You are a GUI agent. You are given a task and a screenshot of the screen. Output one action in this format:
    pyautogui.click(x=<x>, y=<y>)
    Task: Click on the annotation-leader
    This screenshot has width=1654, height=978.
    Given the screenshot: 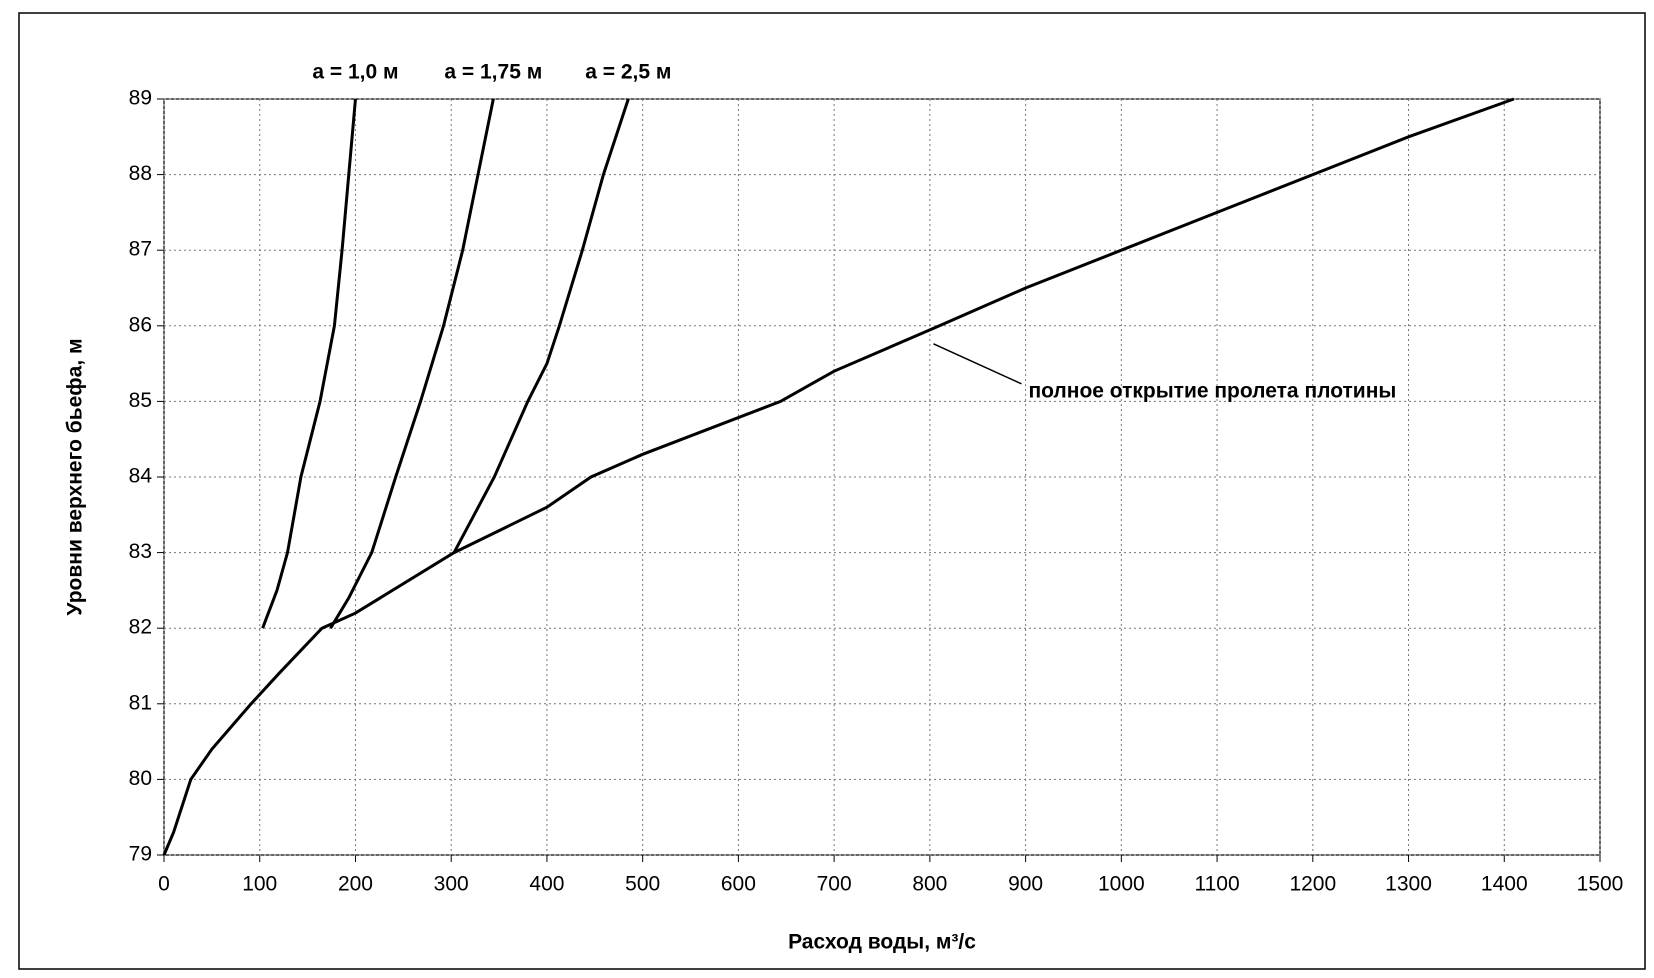 What is the action you would take?
    pyautogui.click(x=977, y=364)
    